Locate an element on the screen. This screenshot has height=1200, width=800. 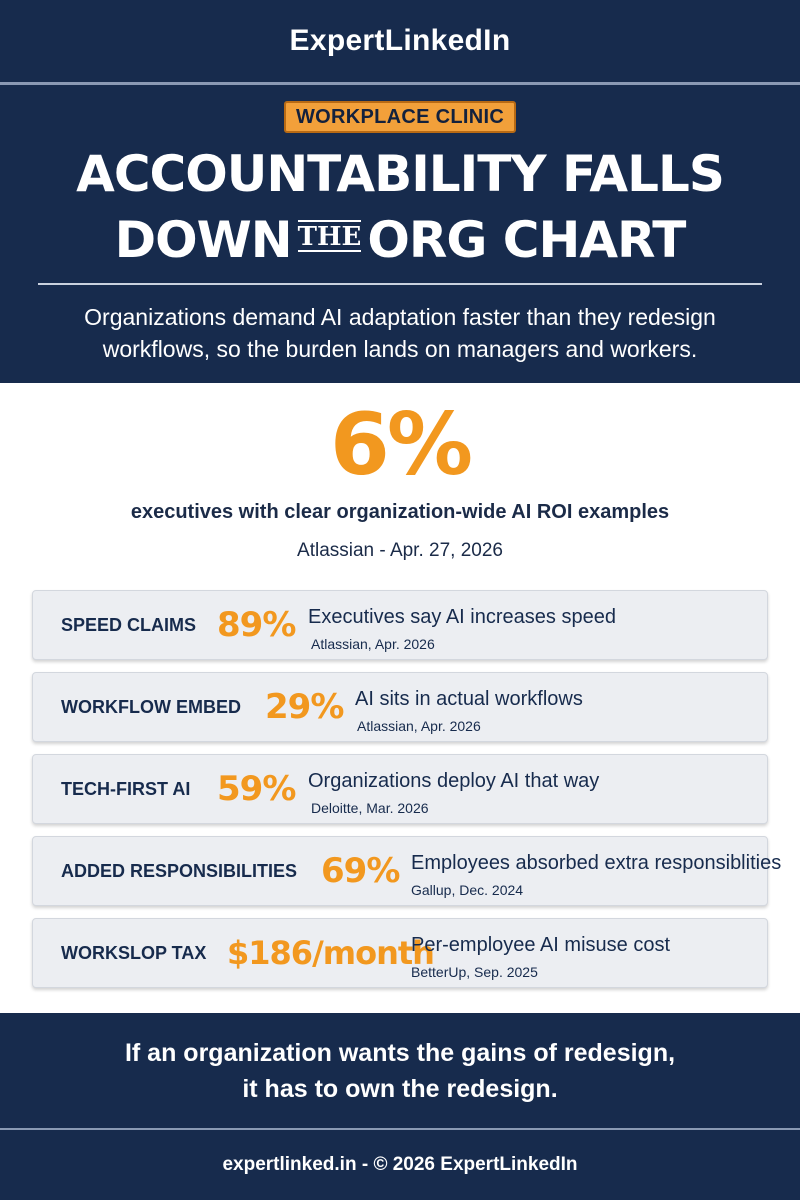
stat-value: 89% is located at coordinates (256, 625).